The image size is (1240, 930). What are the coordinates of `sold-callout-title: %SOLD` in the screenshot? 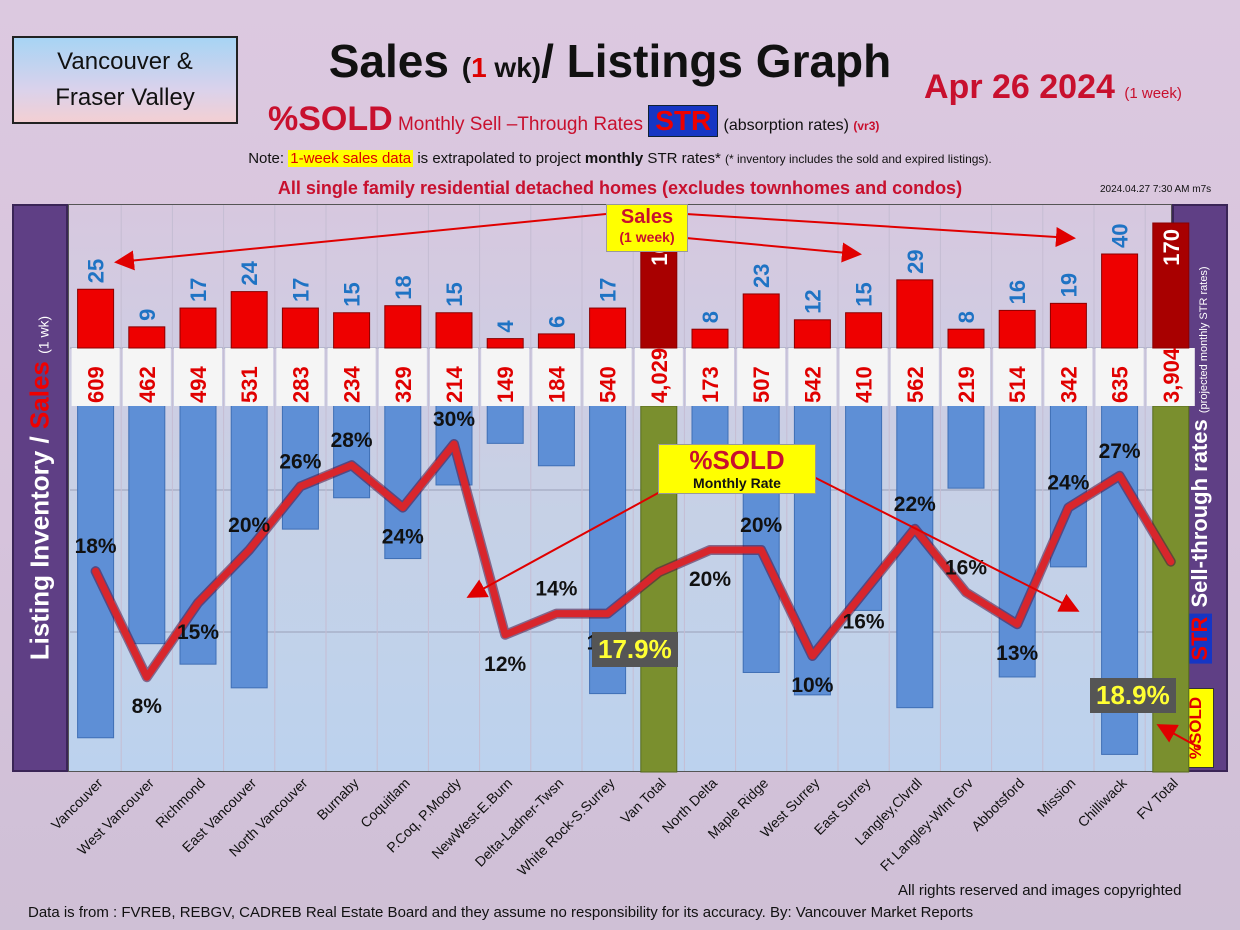 It's located at (737, 460).